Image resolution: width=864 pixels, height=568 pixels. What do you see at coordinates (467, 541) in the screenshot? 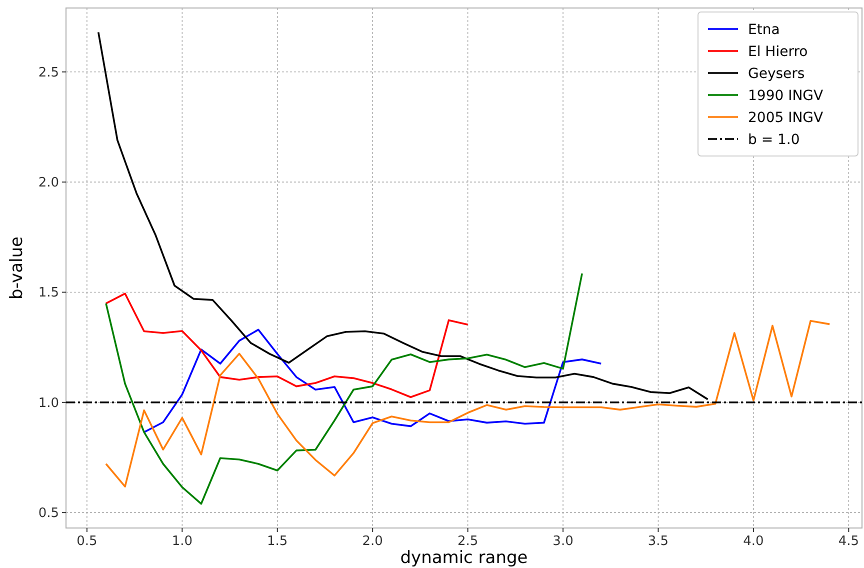
I see `x-tick-label: 2.5` at bounding box center [467, 541].